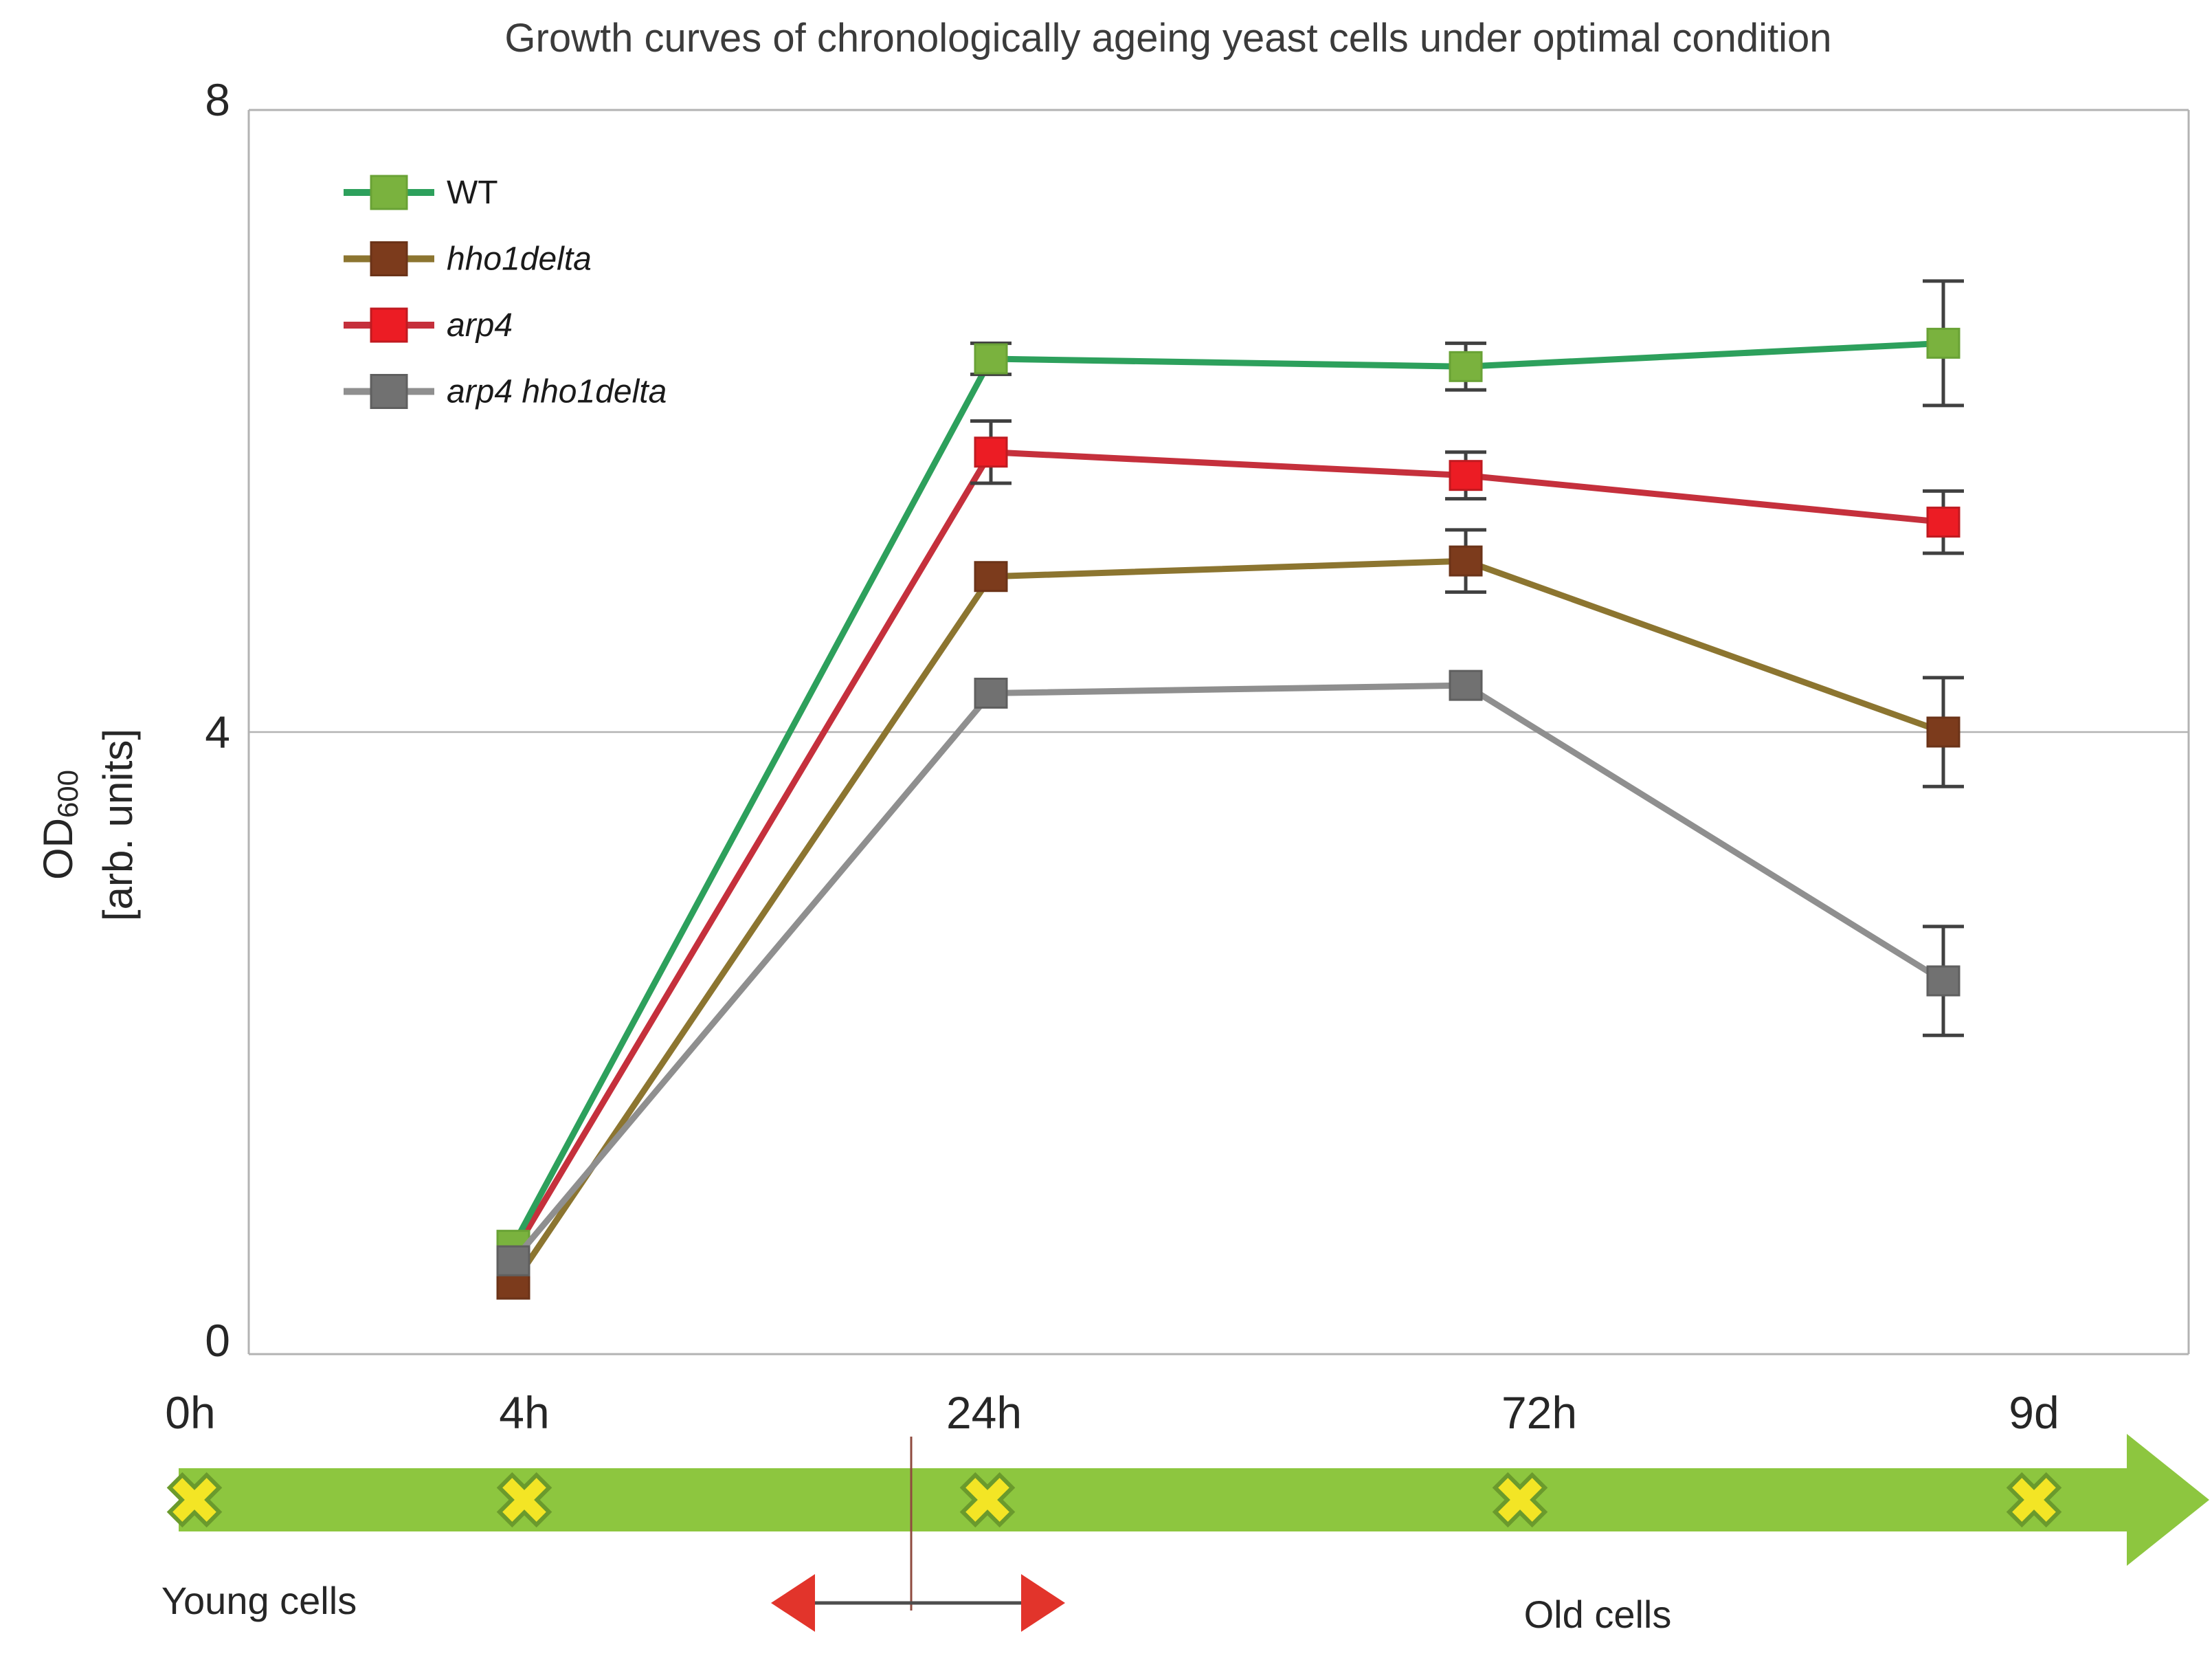 The width and height of the screenshot is (2212, 1671). What do you see at coordinates (1043, 1603) in the screenshot?
I see `arrow-right-head-icon` at bounding box center [1043, 1603].